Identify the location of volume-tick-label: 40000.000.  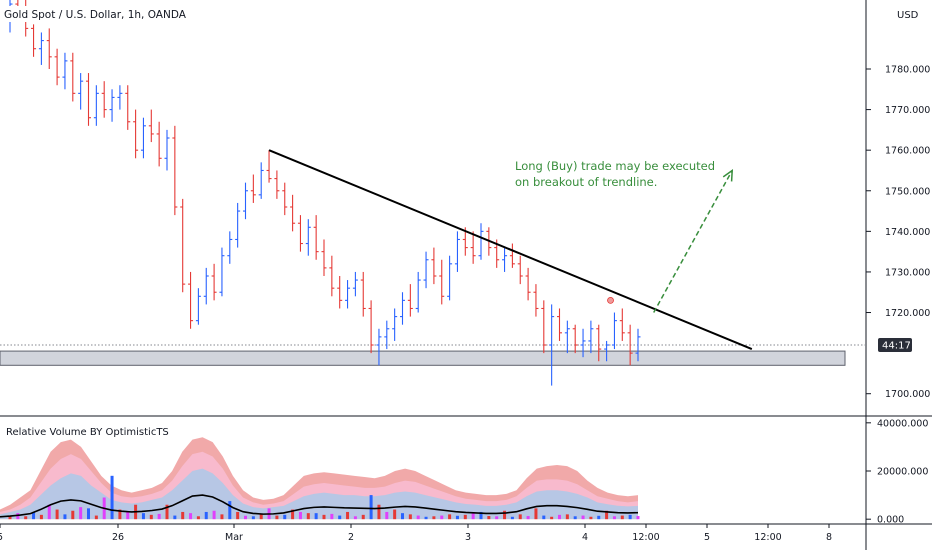
(902, 423).